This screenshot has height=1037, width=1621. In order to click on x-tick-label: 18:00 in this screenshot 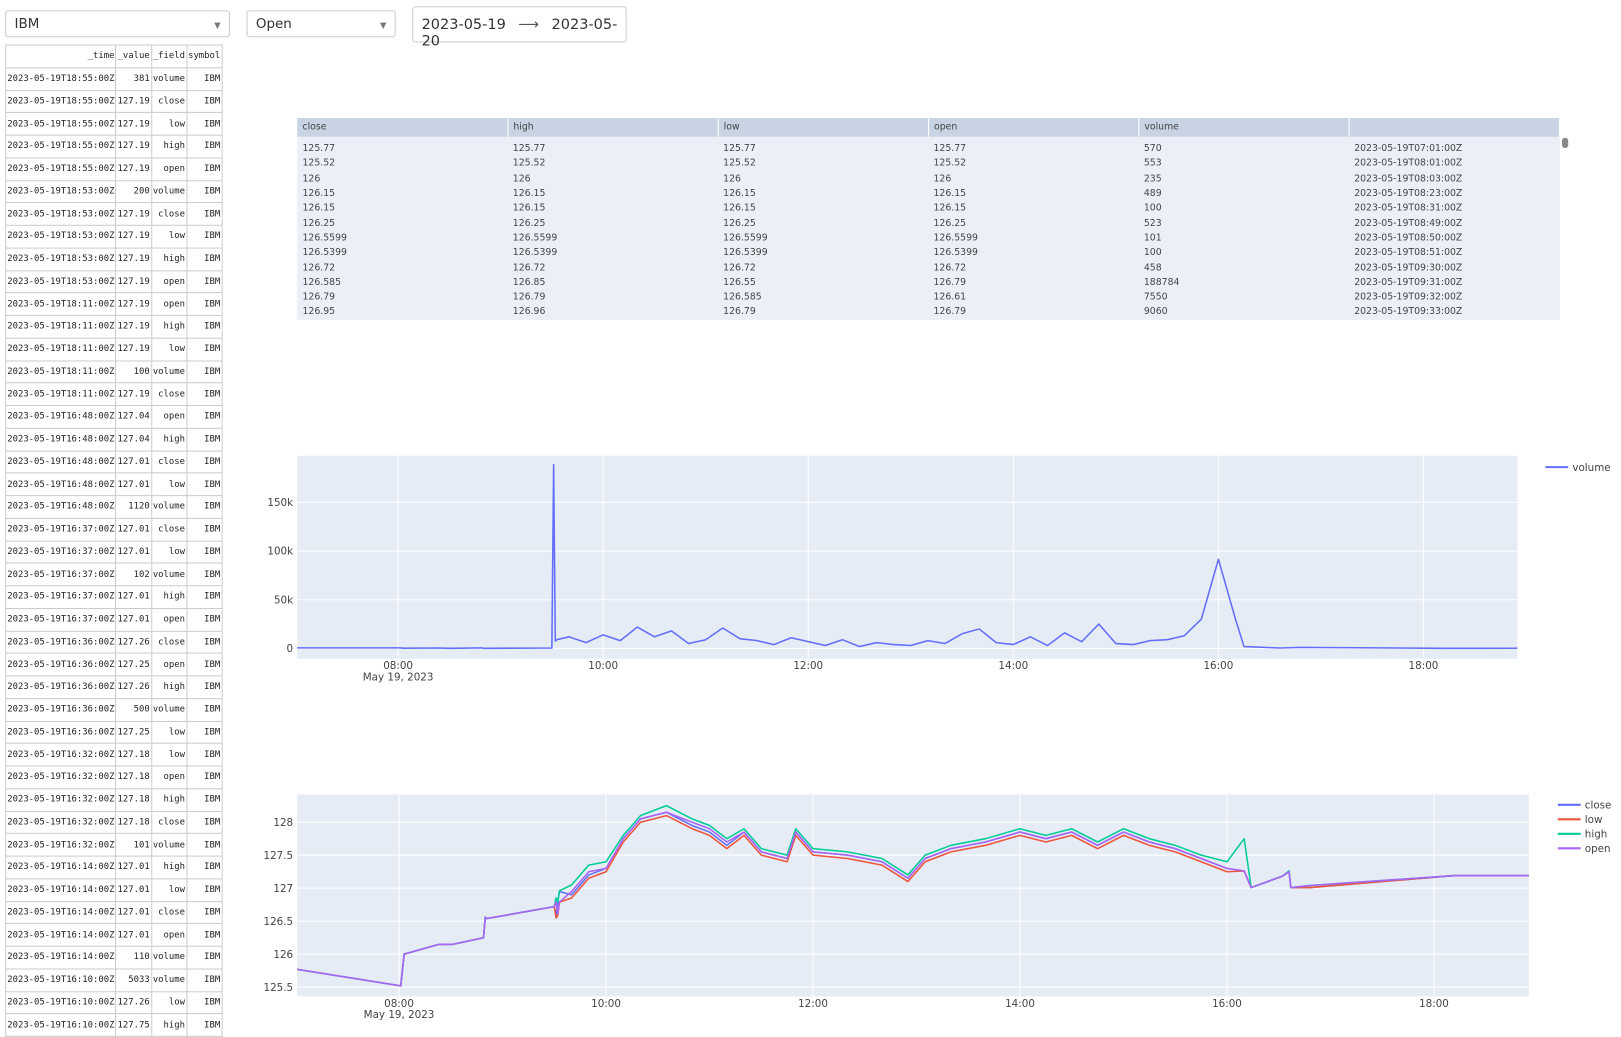, I will do `click(1424, 666)`.